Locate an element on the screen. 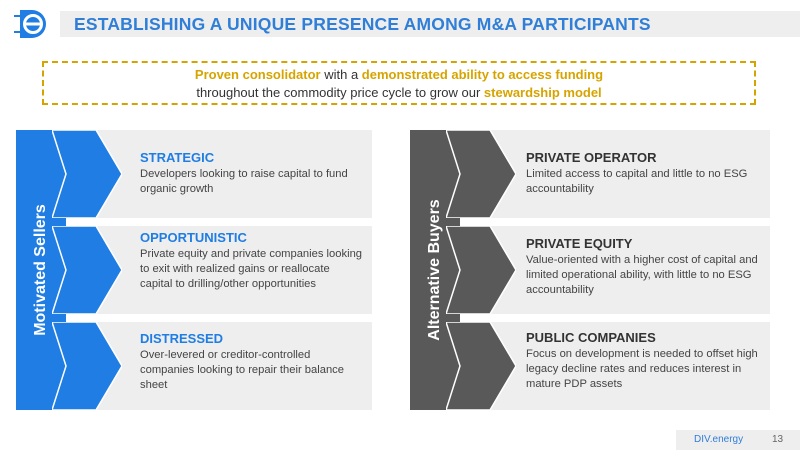 The height and width of the screenshot is (450, 800). title-background is located at coordinates (430, 24).